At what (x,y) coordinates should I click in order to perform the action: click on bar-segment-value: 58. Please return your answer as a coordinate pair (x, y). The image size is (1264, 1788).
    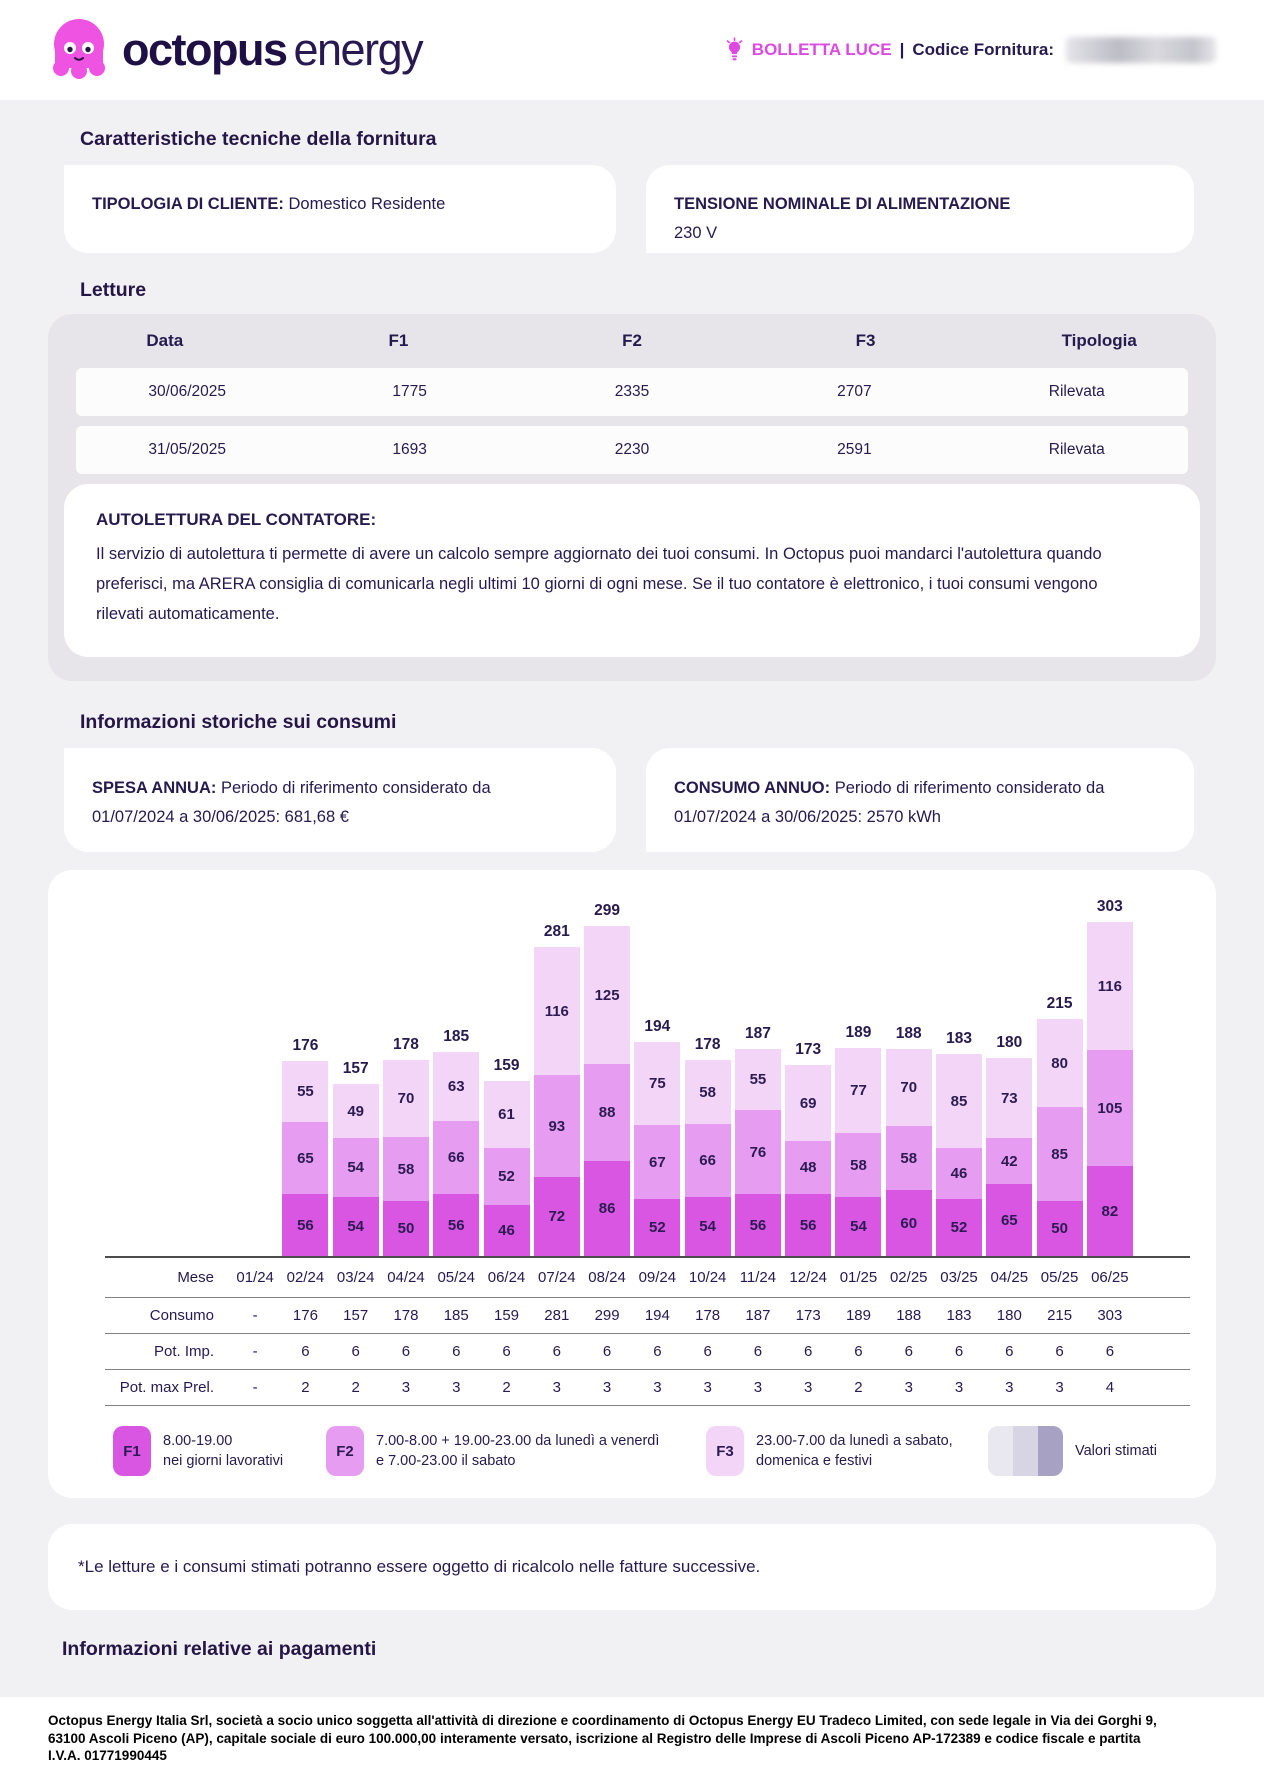
    Looking at the image, I should click on (406, 1169).